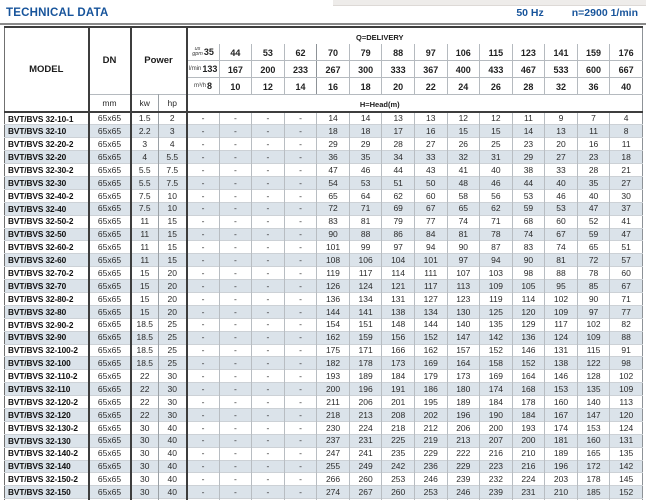  Describe the element at coordinates (365, 221) in the screenshot. I see `head-value-cell: 81` at that location.